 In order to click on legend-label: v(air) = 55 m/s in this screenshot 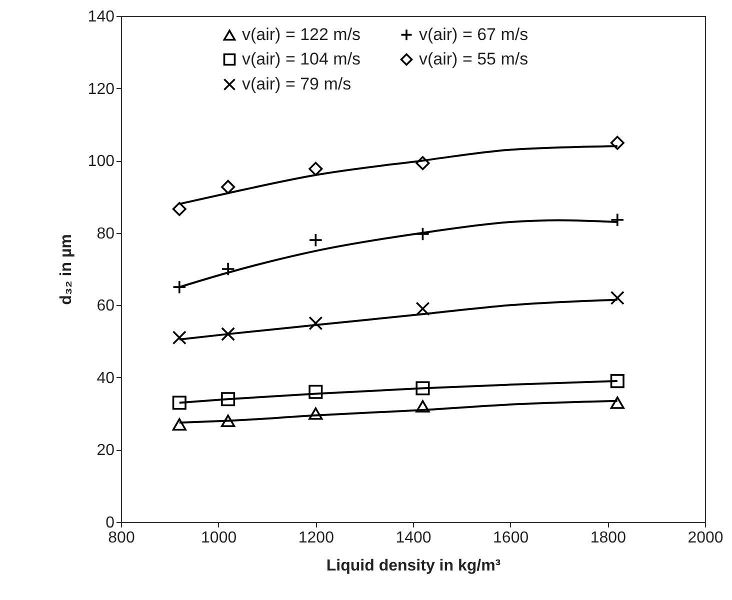, I will do `click(473, 59)`.